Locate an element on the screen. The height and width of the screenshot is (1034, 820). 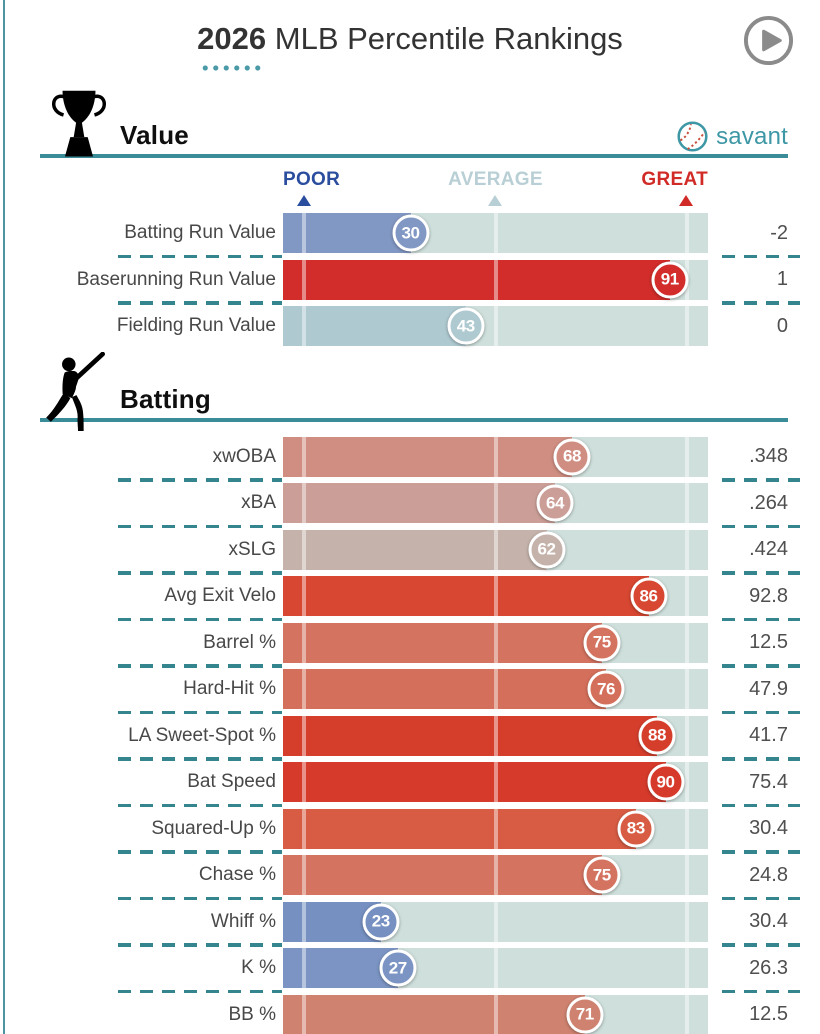
percentile-track: 30 is located at coordinates (495, 233).